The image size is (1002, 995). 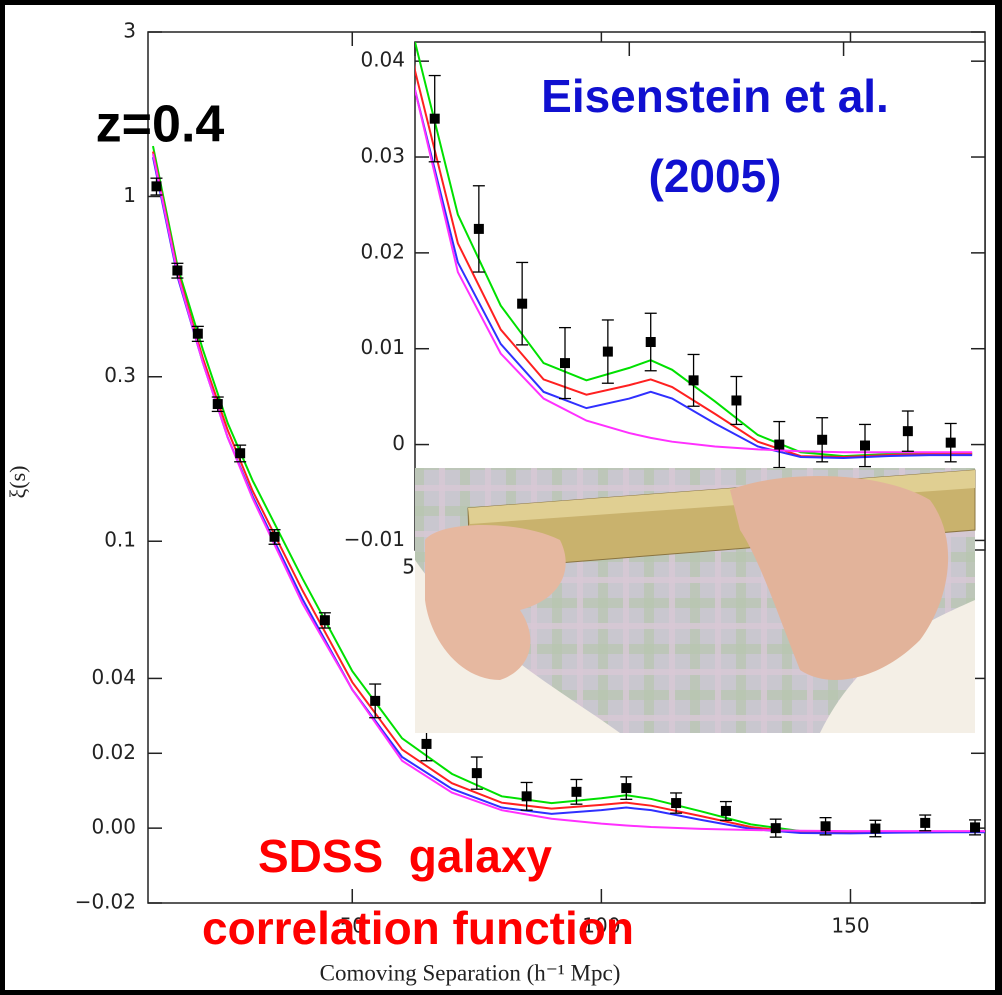 What do you see at coordinates (382, 347) in the screenshot?
I see `y-tick-label: 0.01` at bounding box center [382, 347].